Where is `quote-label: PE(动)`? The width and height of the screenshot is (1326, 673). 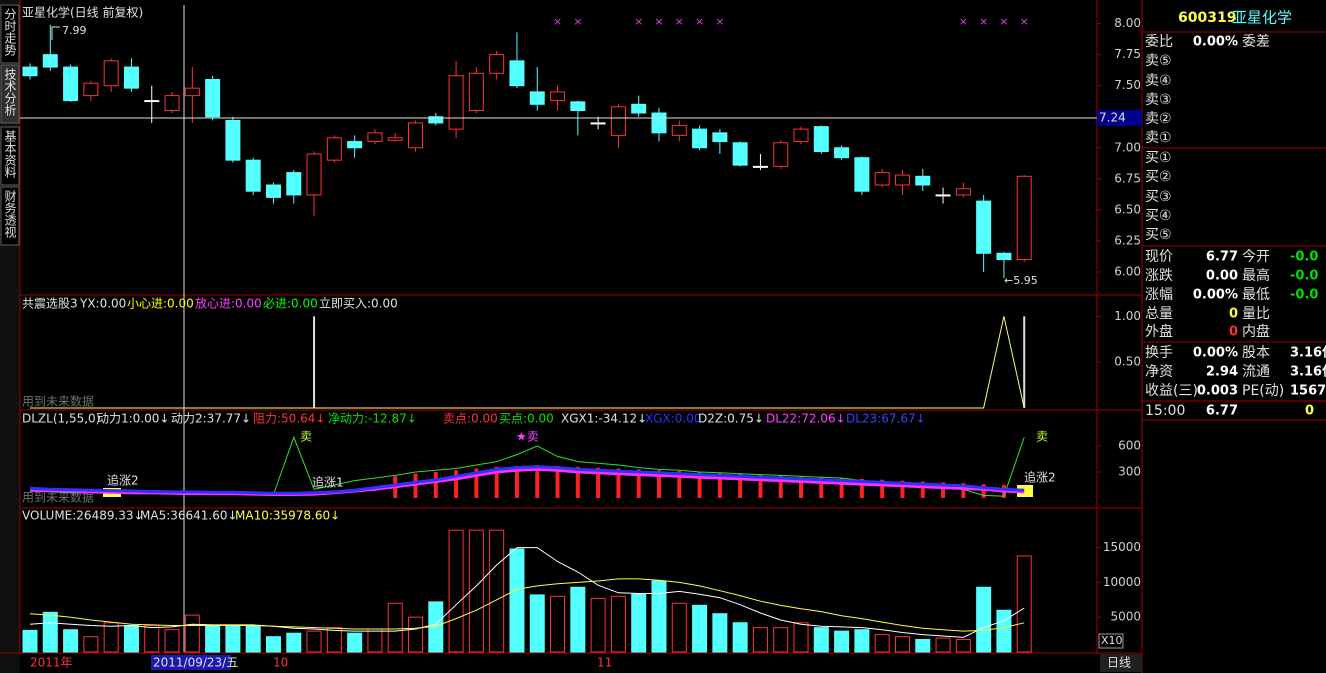 quote-label: PE(动) is located at coordinates (1263, 391).